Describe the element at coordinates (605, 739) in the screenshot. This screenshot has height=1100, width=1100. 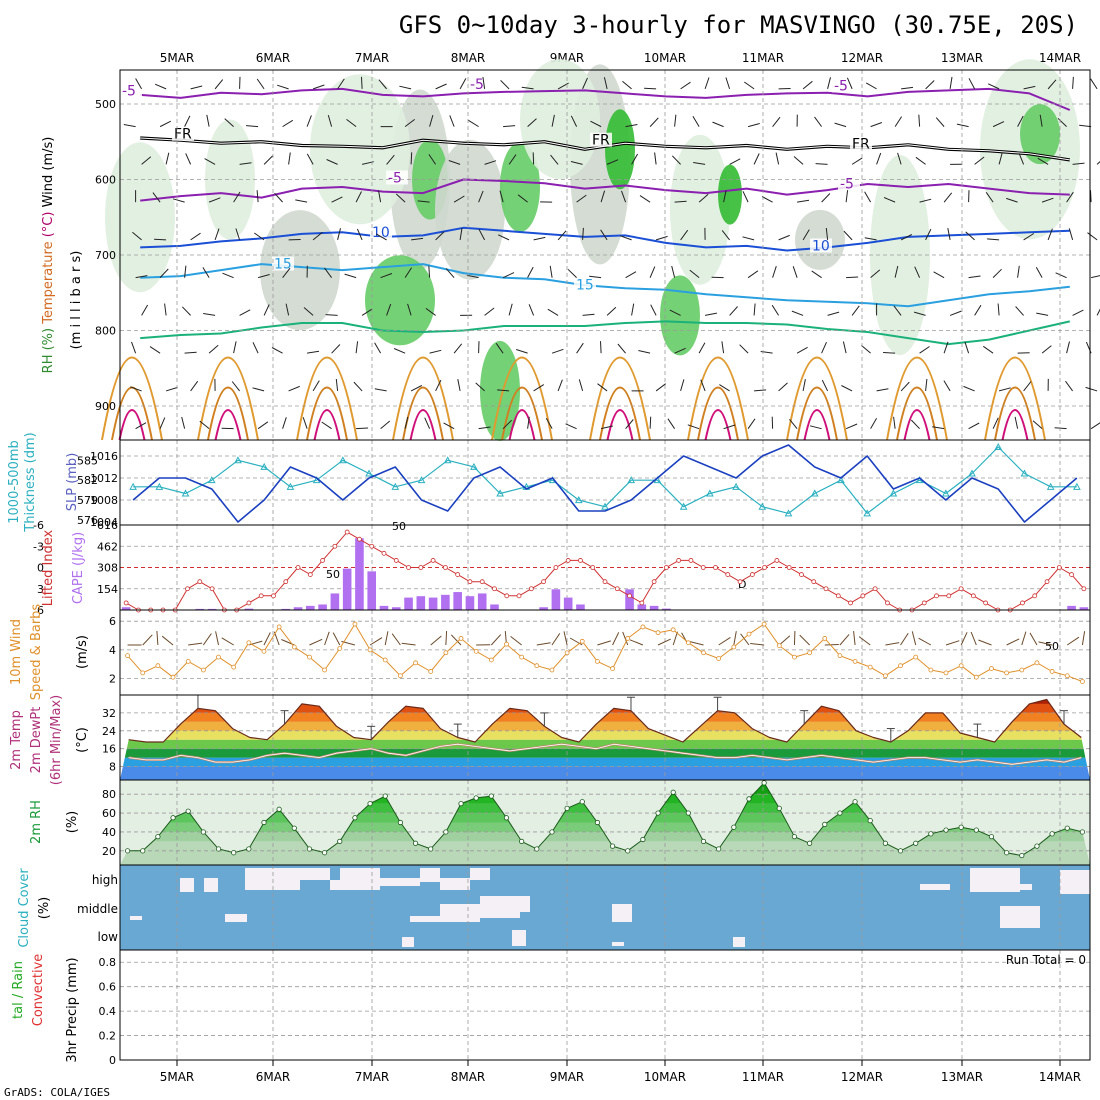
I see `temp-bands` at that location.